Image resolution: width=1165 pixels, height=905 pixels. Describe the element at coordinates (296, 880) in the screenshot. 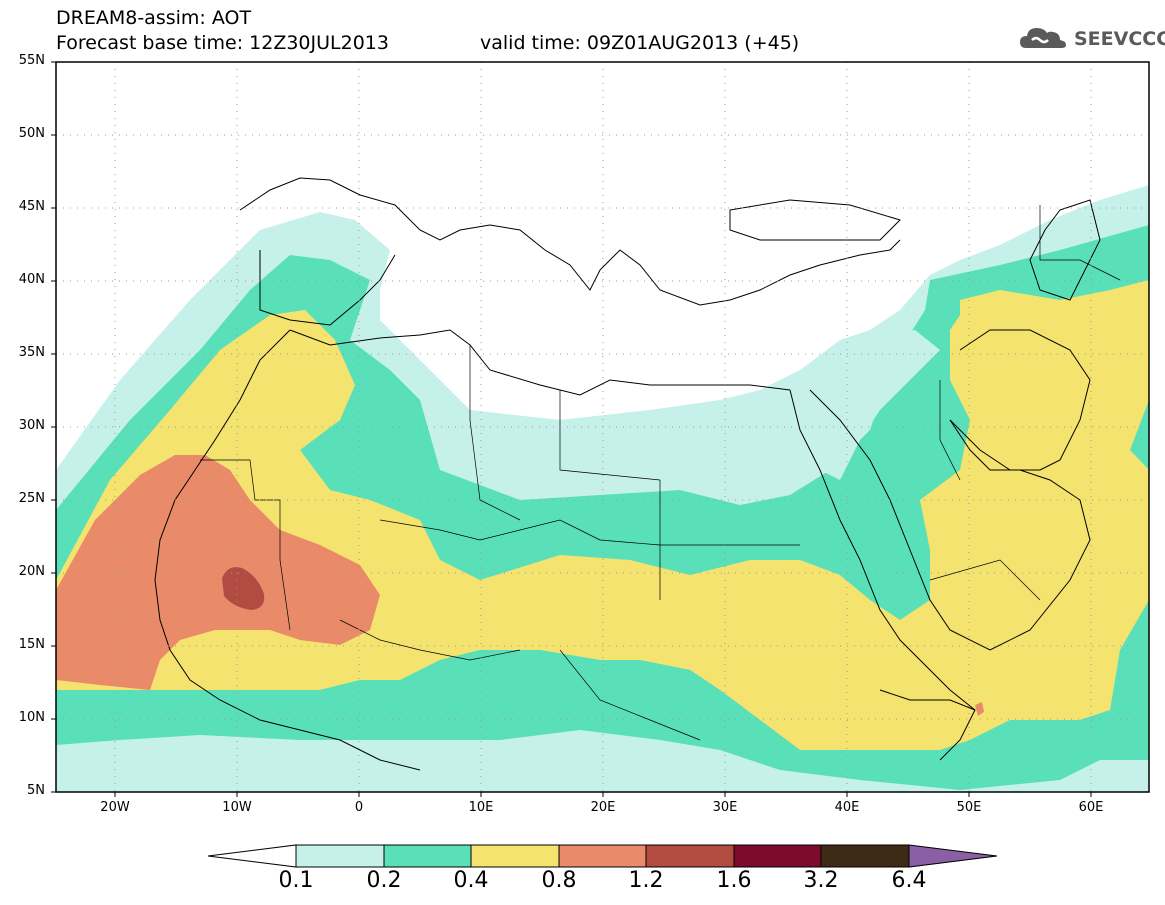

I see `colorbar-label: 0.1` at that location.